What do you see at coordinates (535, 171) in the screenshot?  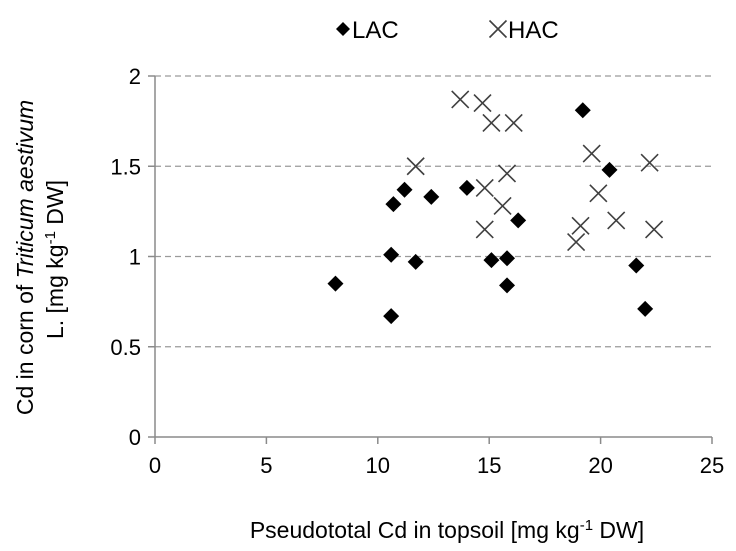 I see `series-hac` at bounding box center [535, 171].